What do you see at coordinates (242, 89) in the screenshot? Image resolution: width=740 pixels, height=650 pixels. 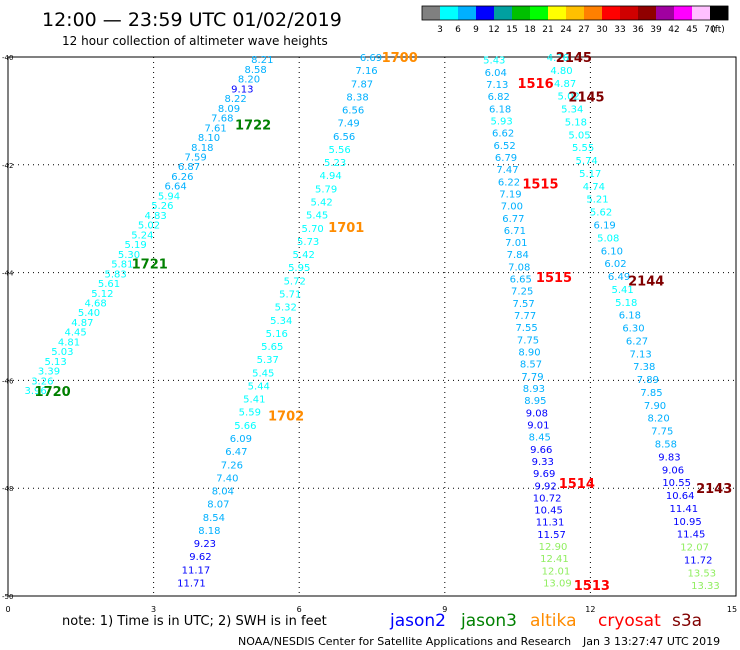 I see `swh-value: 9.13` at bounding box center [242, 89].